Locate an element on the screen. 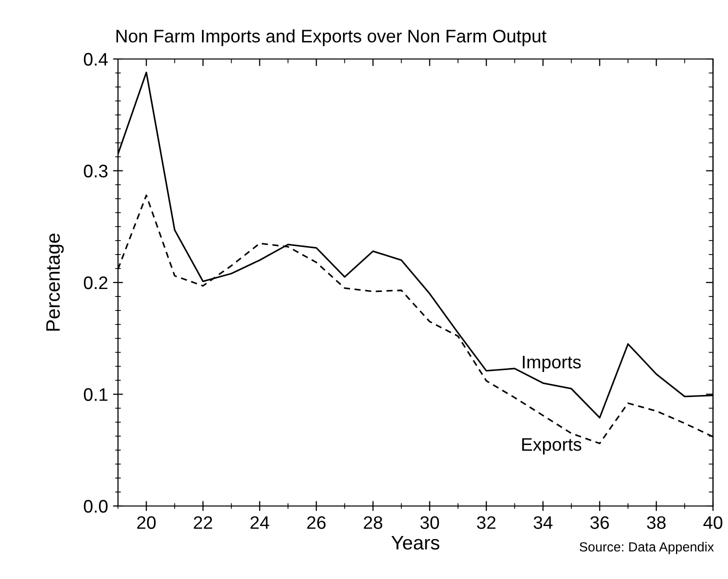 Image resolution: width=728 pixels, height=579 pixels. y-tick-label: 0.1 is located at coordinates (96, 394).